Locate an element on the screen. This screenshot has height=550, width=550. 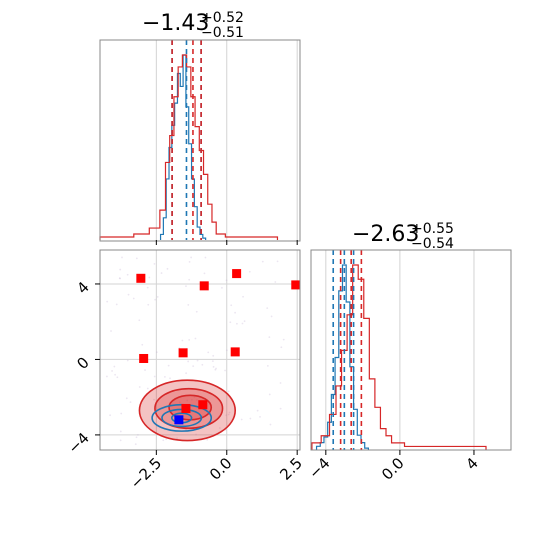
marginal-x-title-sup: +0.52 is located at coordinates (222, 18).